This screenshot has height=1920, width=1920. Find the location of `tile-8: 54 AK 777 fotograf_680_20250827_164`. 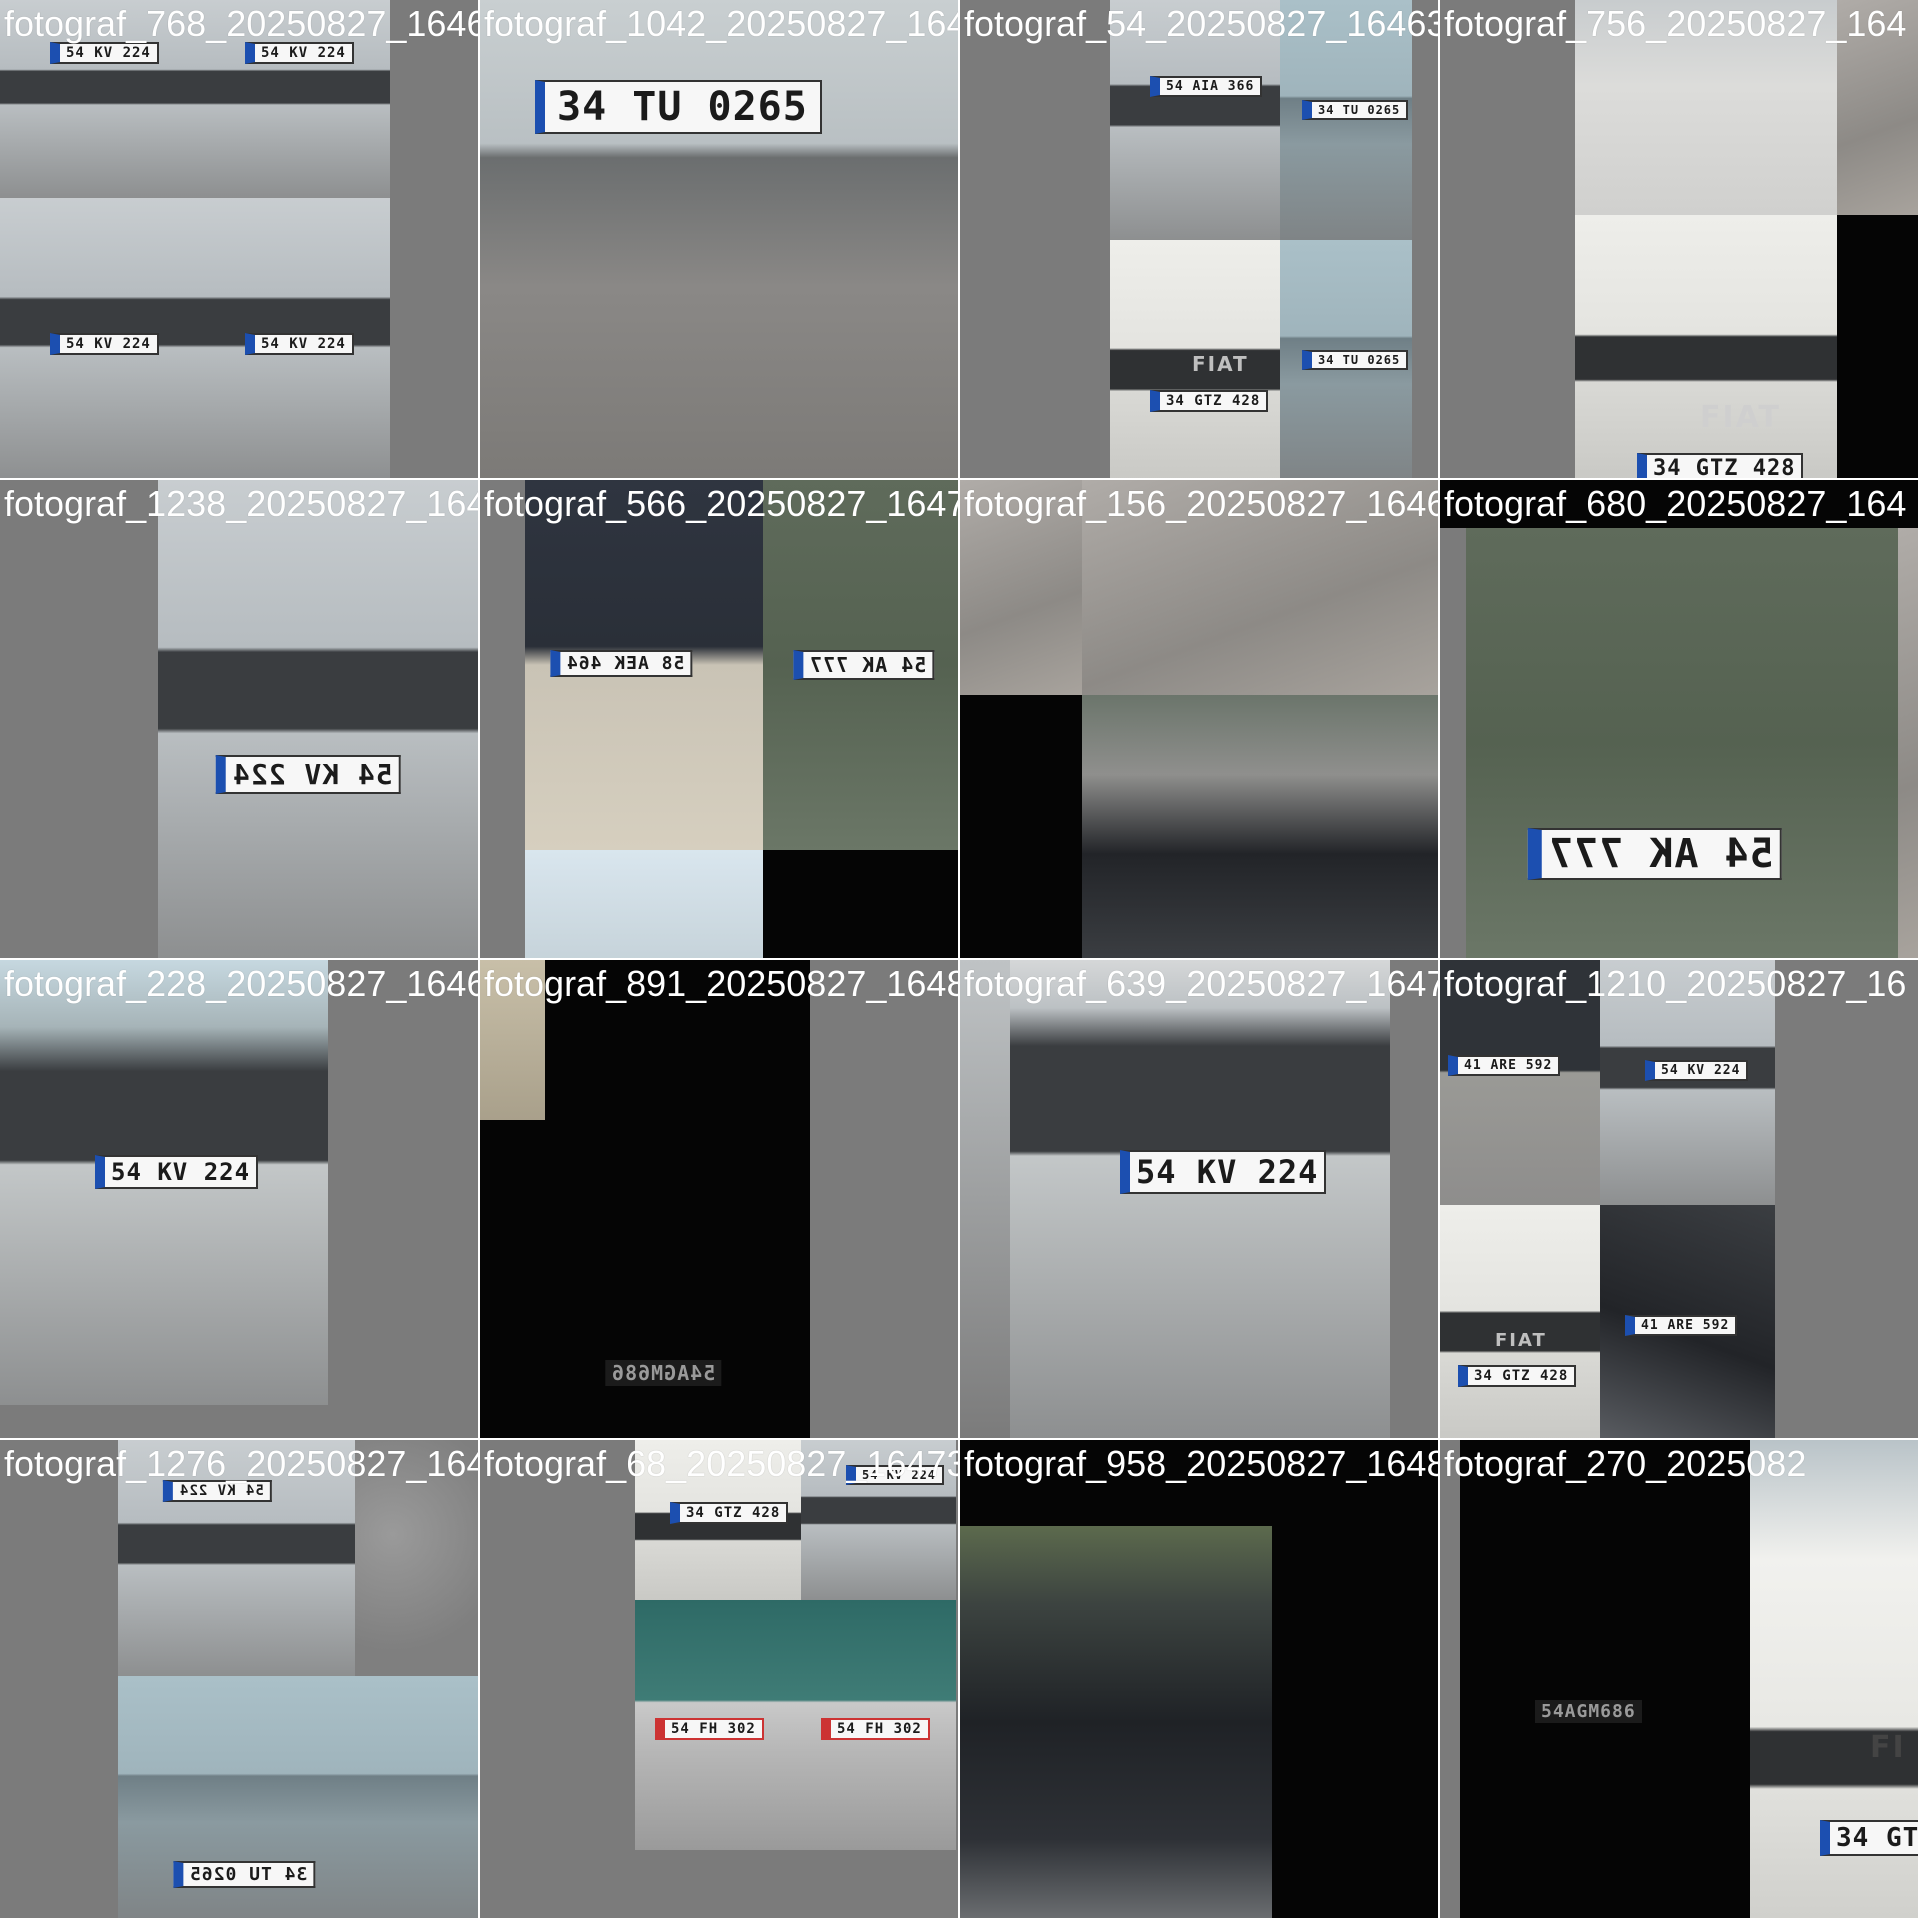

tile-8: 54 AK 777 fotograf_680_20250827_164 is located at coordinates (1680, 720).